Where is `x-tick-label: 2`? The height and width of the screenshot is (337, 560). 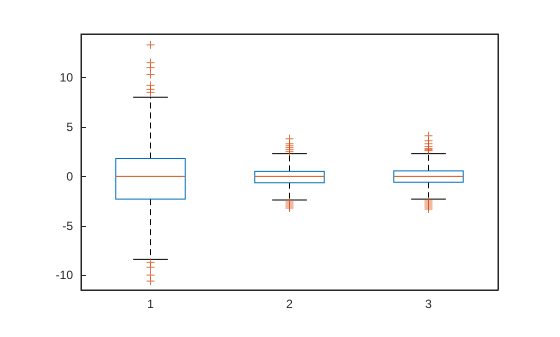 x-tick-label: 2 is located at coordinates (290, 304).